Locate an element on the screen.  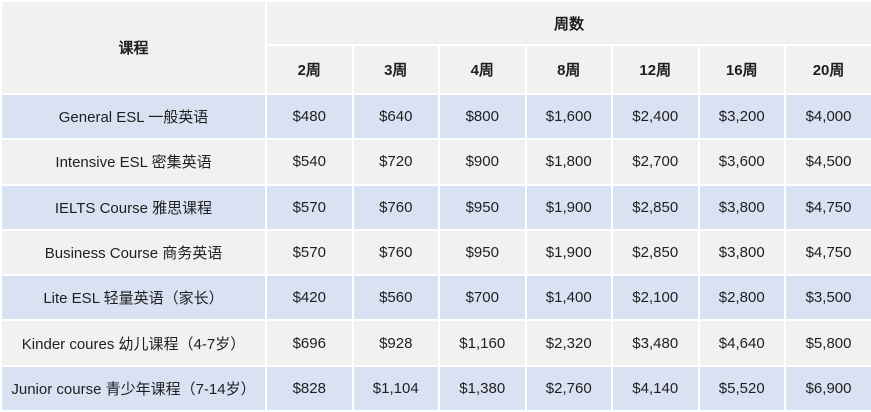
price-cell: $696 is located at coordinates (309, 343).